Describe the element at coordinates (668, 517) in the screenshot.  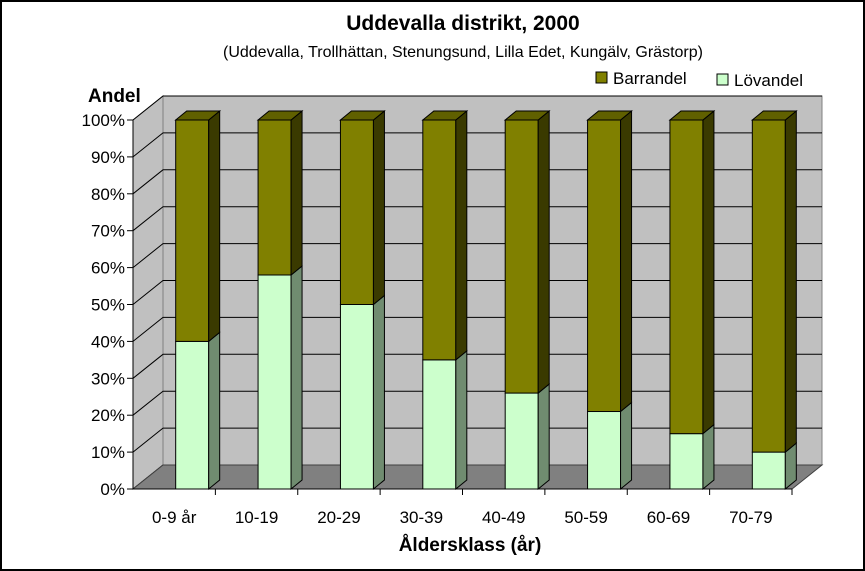
I see `x-tick-label: 60-69` at that location.